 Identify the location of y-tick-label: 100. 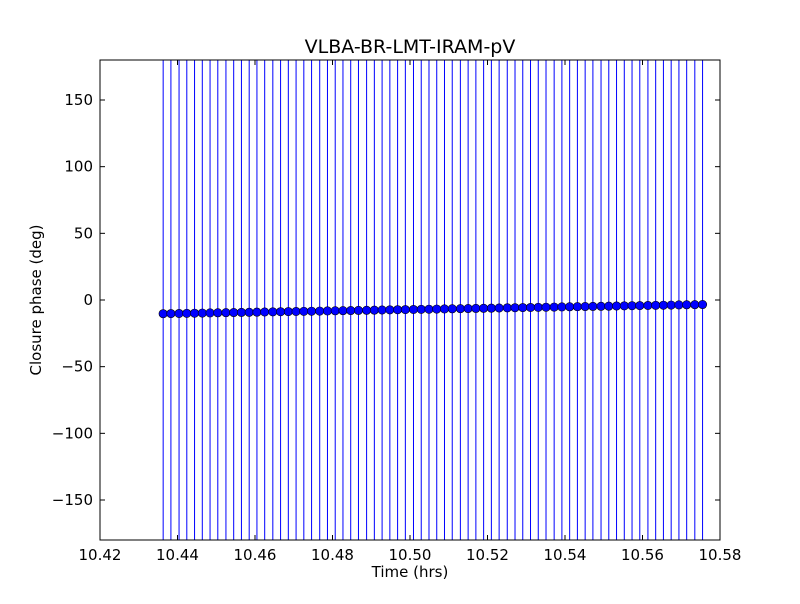
(78, 167).